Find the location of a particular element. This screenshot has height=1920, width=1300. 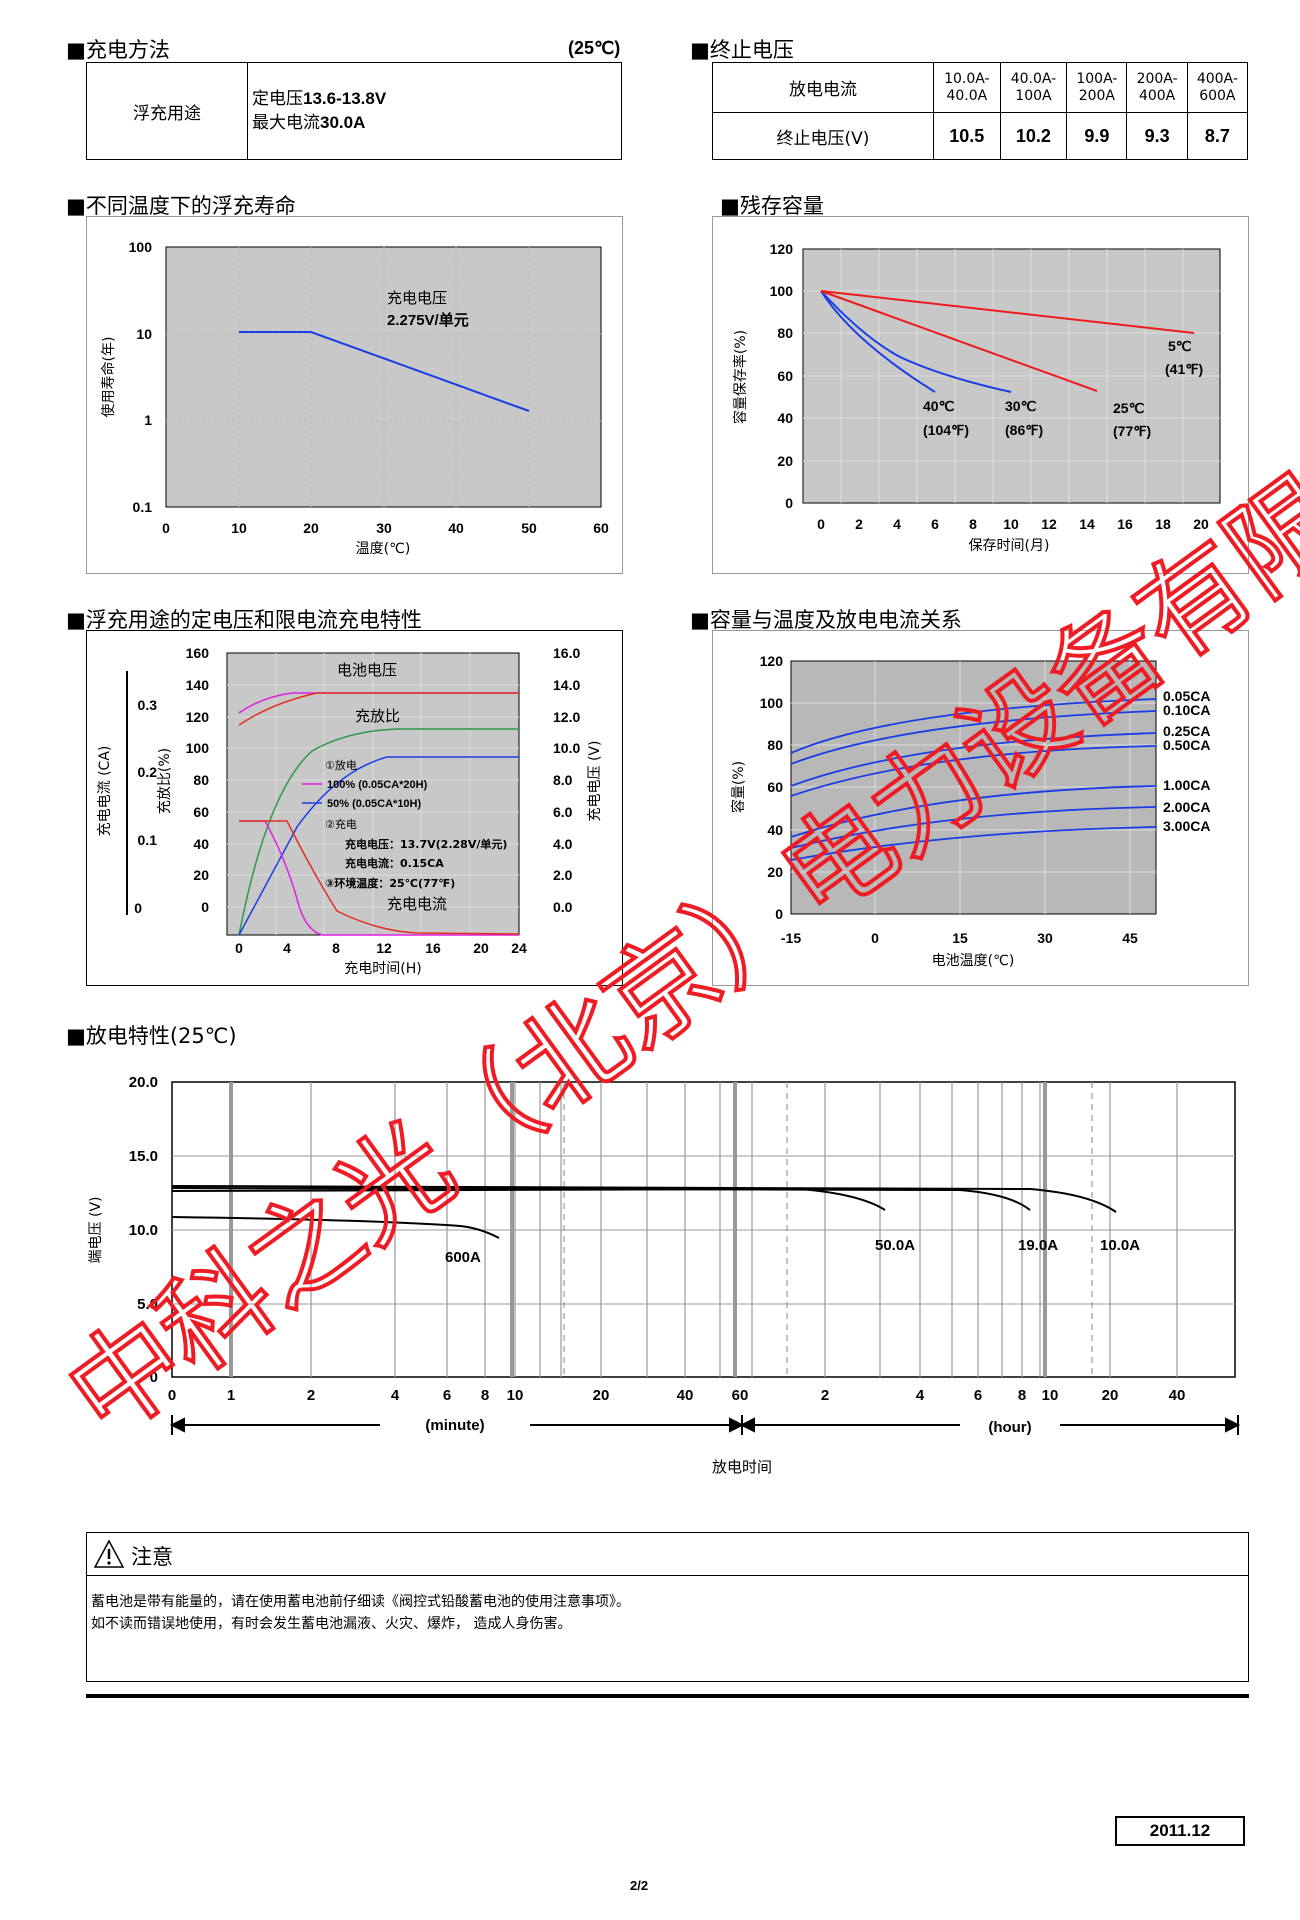

dc-xtick-0: 0 is located at coordinates (172, 1395).